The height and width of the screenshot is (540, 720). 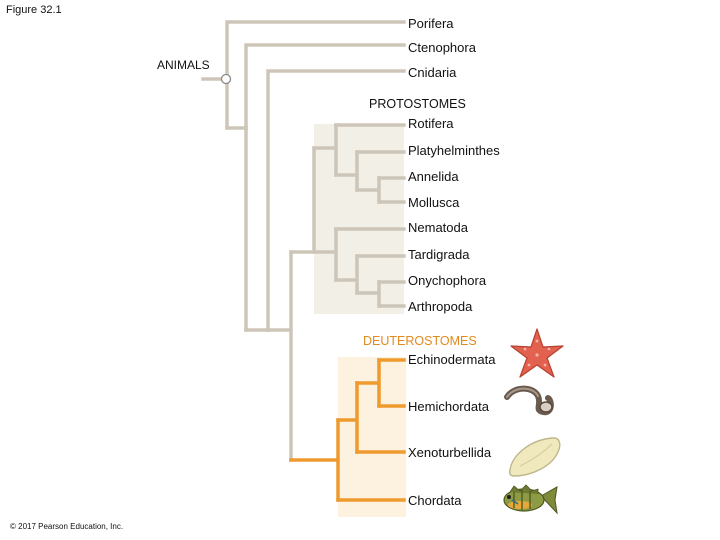 I want to click on figure-label: Figure 32.1, so click(x=34, y=10).